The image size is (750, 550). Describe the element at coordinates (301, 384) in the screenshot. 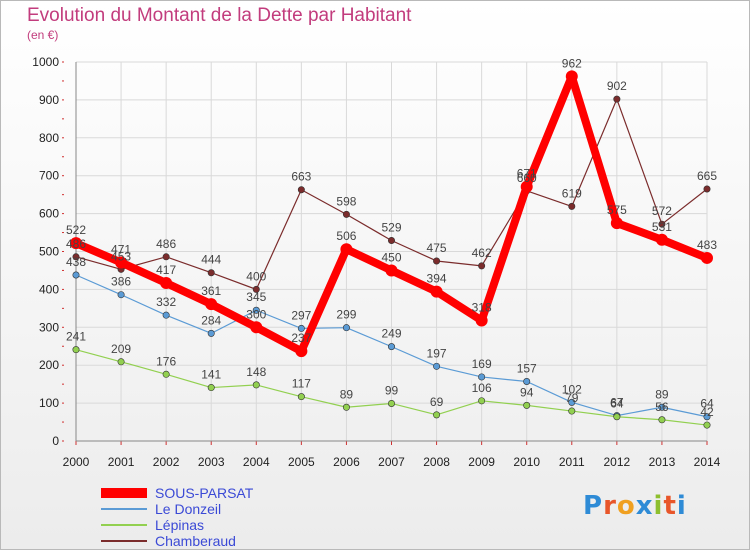

I see `data-label-lepinas: 117` at that location.